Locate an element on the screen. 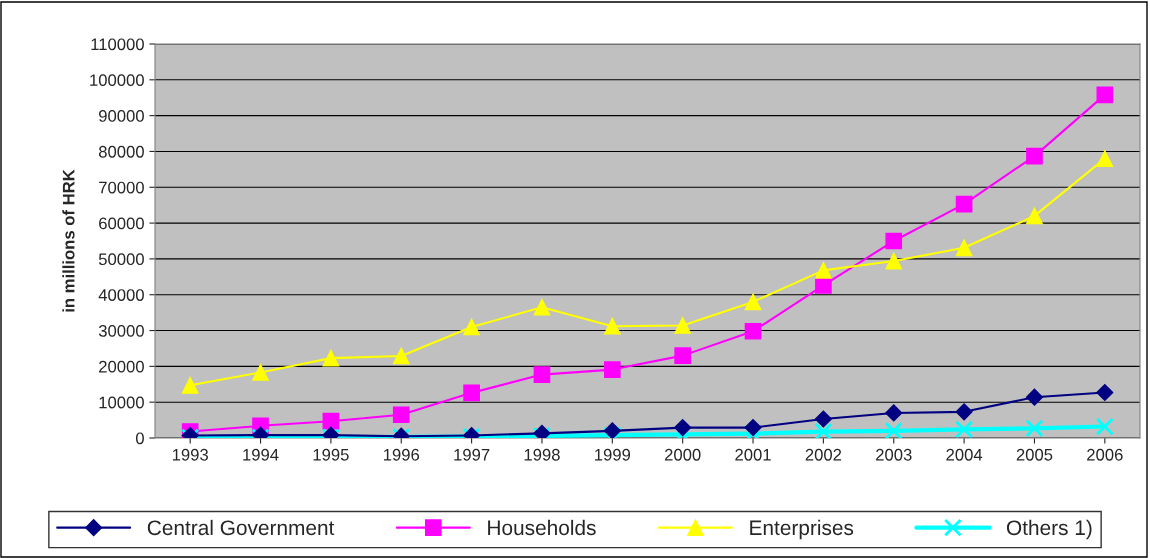  legend-label: Others 1) is located at coordinates (1049, 529).